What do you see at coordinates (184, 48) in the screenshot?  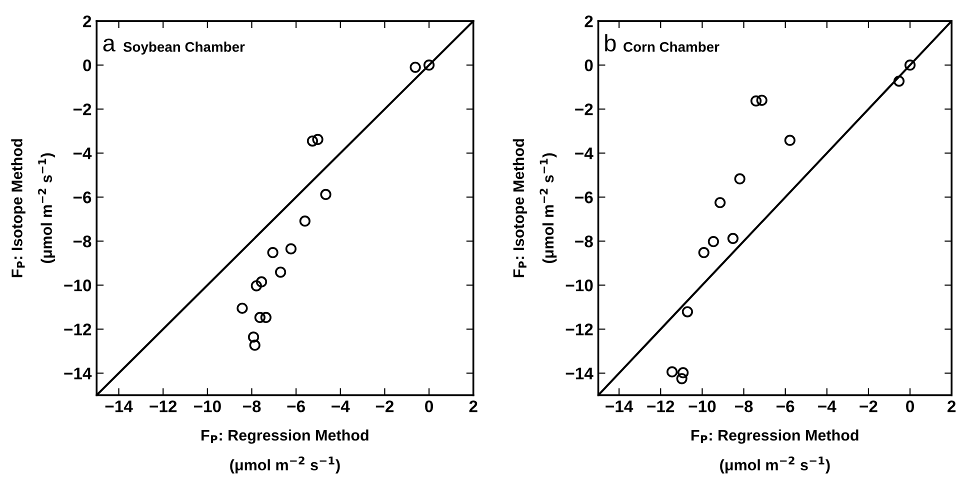 I see `annotation: Soybean Chamber` at bounding box center [184, 48].